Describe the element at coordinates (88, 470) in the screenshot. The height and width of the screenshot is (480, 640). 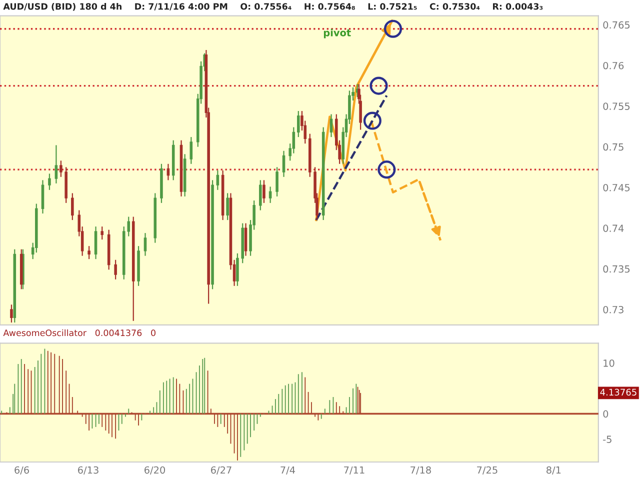
I see `x-tick-label: 6/13` at that location.